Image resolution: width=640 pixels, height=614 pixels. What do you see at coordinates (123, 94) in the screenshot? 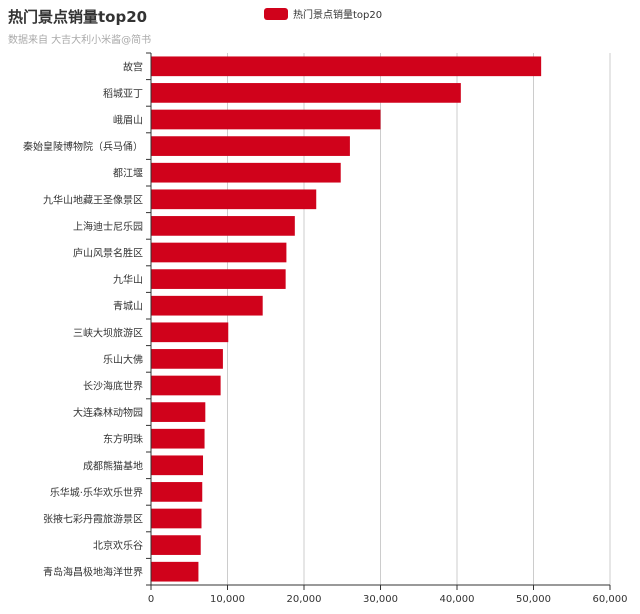
I see `y-tick-label: 稻城亚丁` at bounding box center [123, 94].